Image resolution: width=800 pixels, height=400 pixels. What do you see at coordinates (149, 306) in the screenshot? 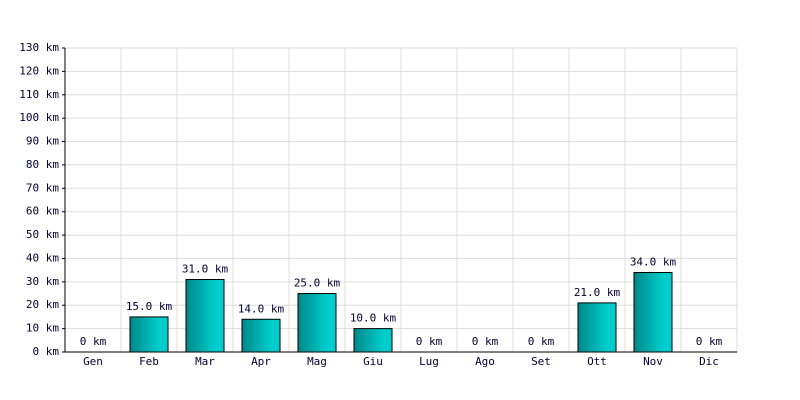
I see `value-label: 15.0 km` at bounding box center [149, 306].